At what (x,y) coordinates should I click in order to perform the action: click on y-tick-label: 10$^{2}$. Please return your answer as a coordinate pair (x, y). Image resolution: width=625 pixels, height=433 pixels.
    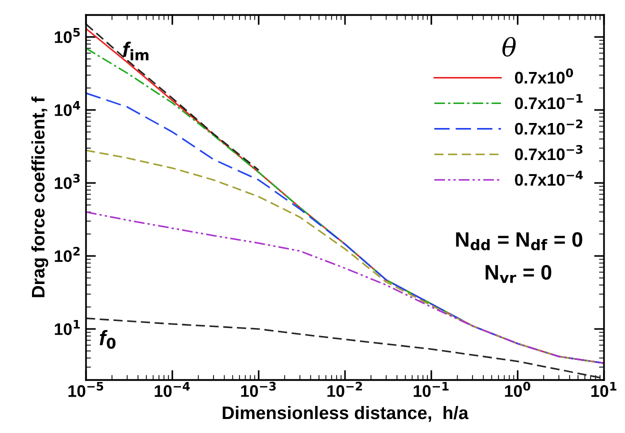
    Looking at the image, I should click on (67, 254).